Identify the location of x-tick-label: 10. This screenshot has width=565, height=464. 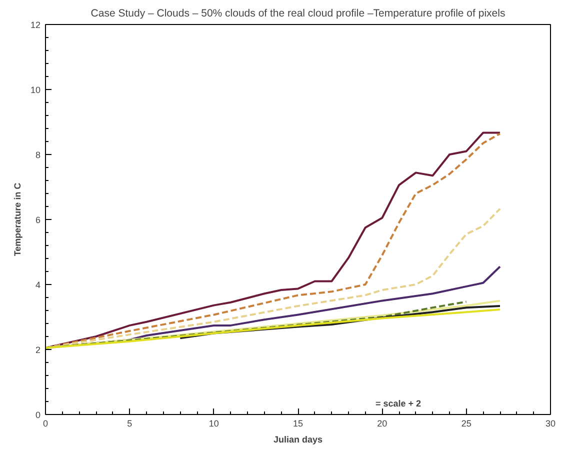
(213, 423).